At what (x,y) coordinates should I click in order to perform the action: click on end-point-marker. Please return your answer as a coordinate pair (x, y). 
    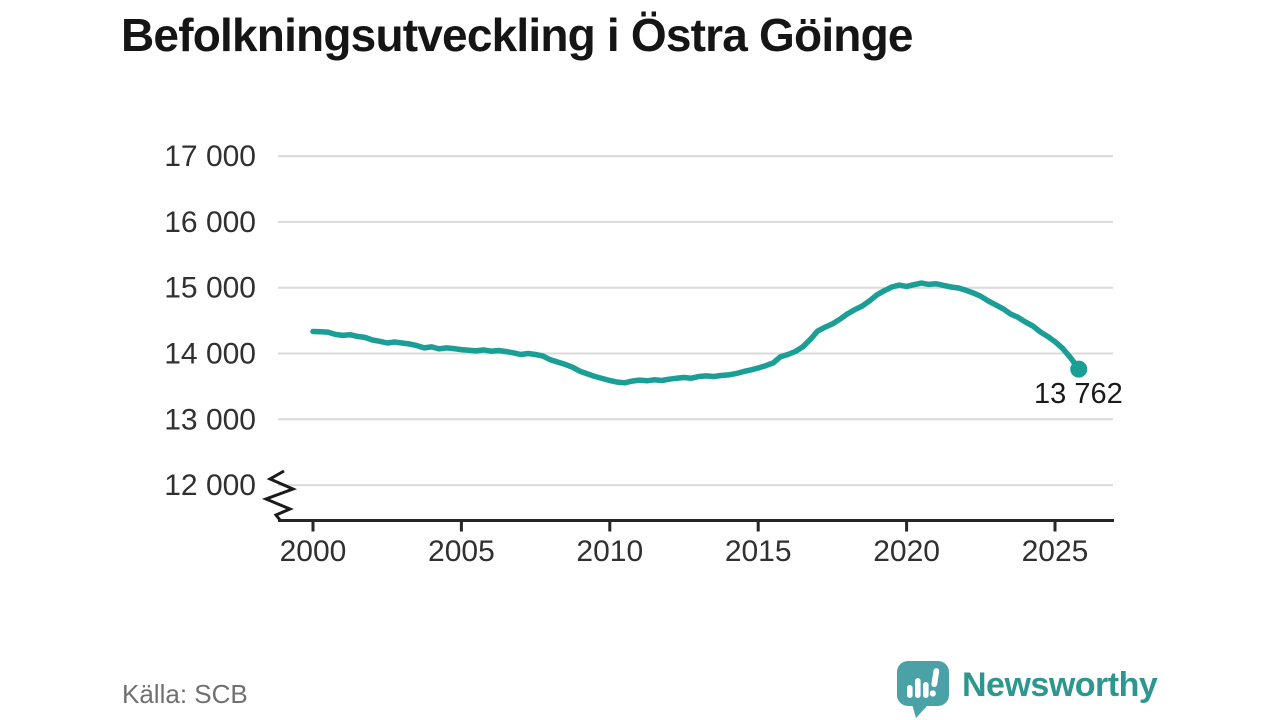
    Looking at the image, I should click on (1079, 369).